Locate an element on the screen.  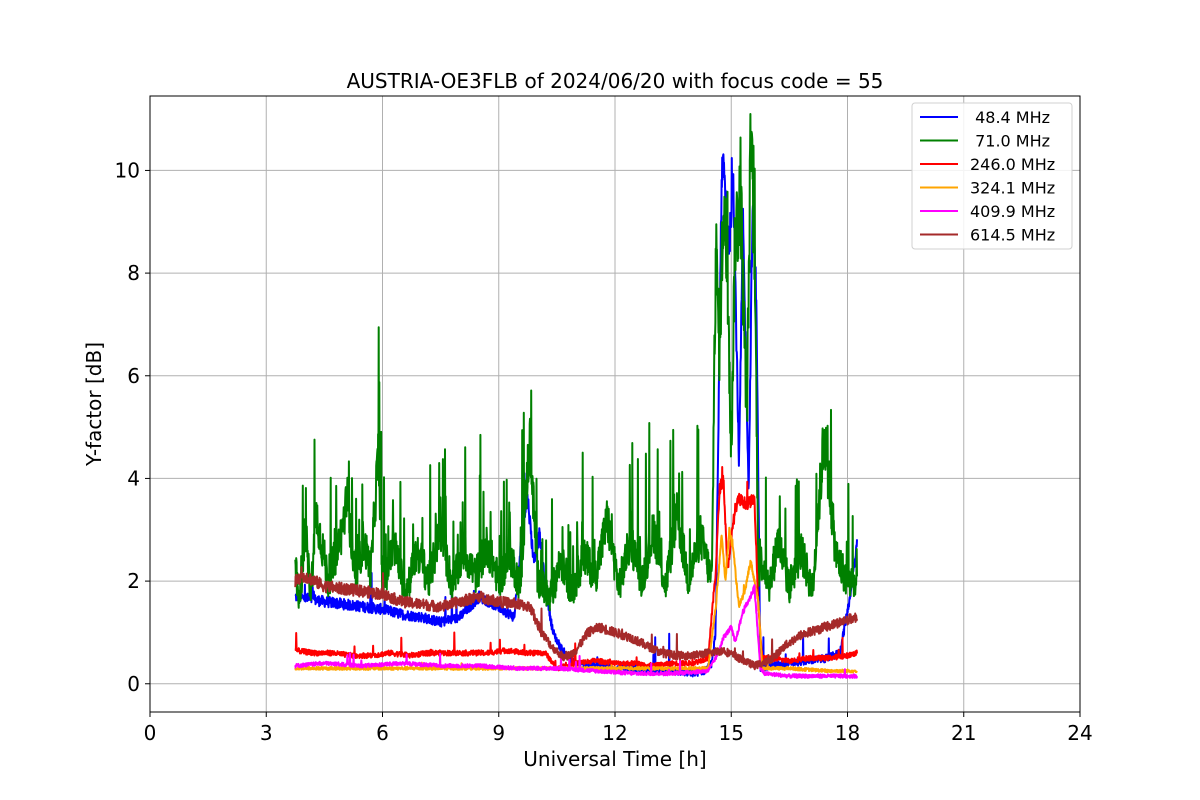
x-tick-label: 18 is located at coordinates (847, 733).